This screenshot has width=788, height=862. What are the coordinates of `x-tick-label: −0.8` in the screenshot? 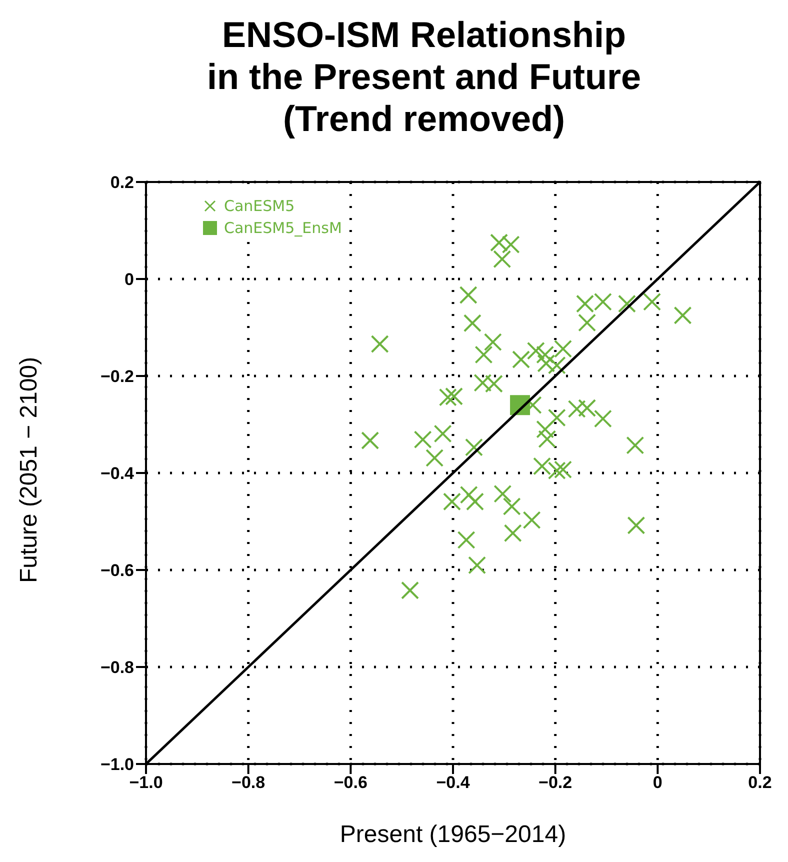 It's located at (249, 782).